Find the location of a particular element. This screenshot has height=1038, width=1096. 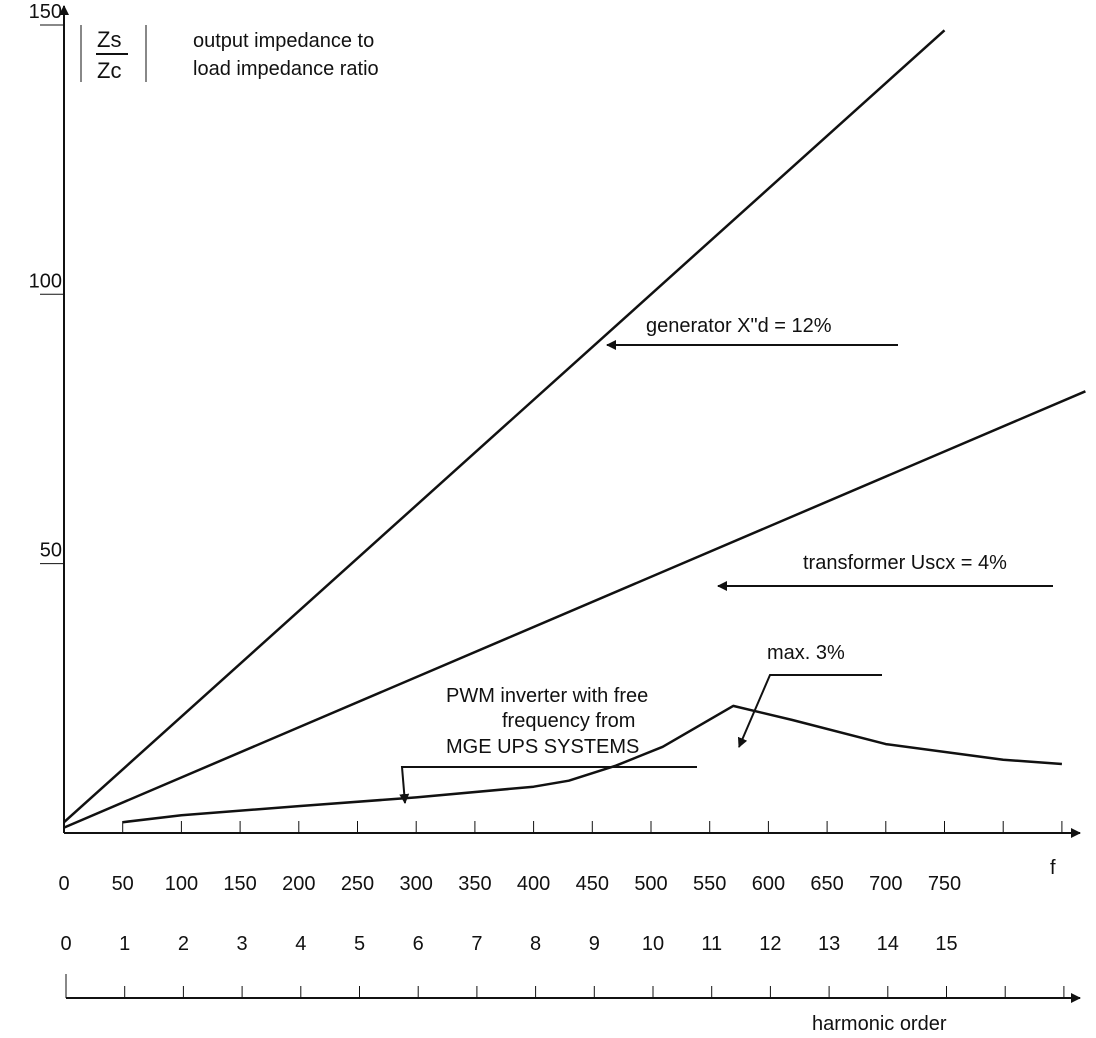

x-tick-label: 500 is located at coordinates (650, 884).